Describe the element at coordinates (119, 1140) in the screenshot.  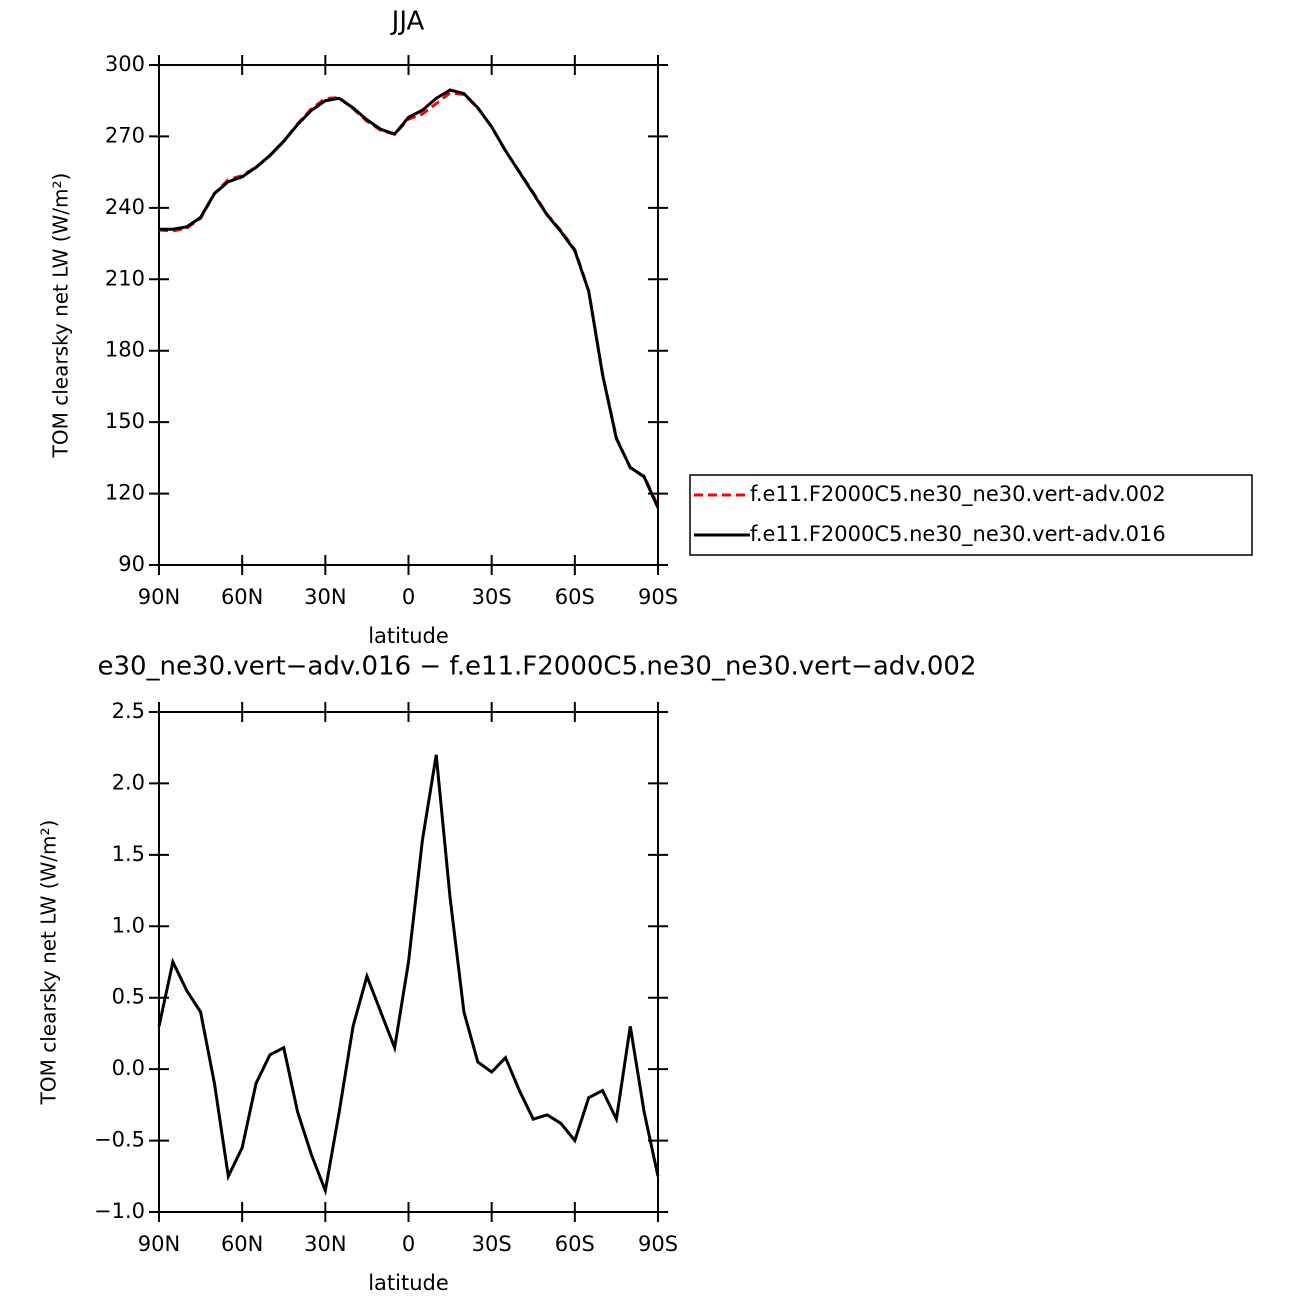
I see `y-tick-label: −0.5` at that location.